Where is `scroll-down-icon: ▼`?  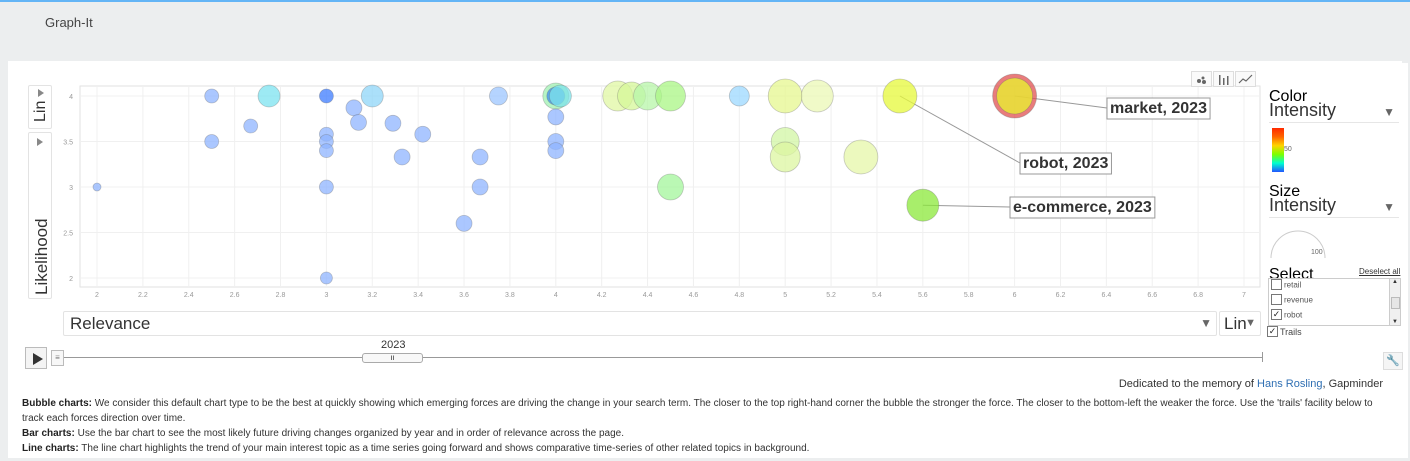 scroll-down-icon: ▼ is located at coordinates (1395, 322).